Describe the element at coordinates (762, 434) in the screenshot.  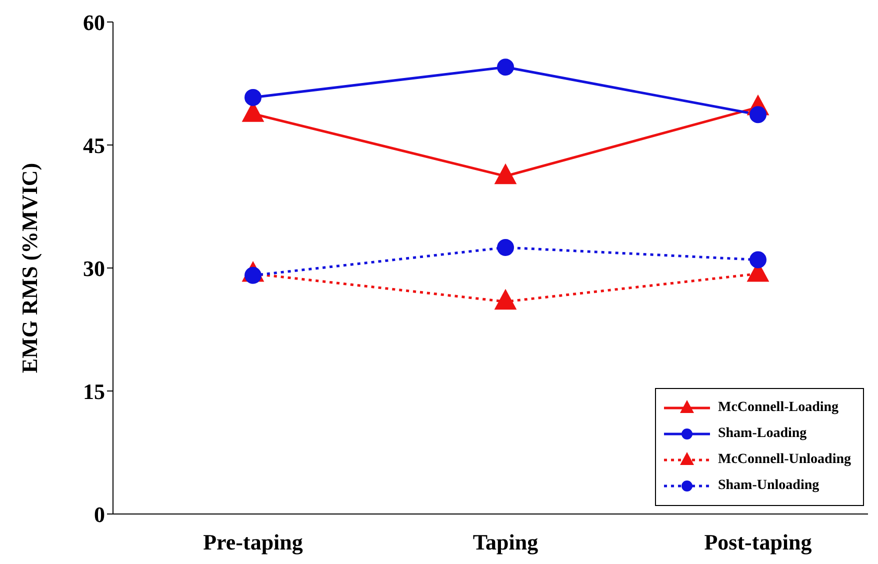
I see `legend-label: Sham-Loading` at that location.